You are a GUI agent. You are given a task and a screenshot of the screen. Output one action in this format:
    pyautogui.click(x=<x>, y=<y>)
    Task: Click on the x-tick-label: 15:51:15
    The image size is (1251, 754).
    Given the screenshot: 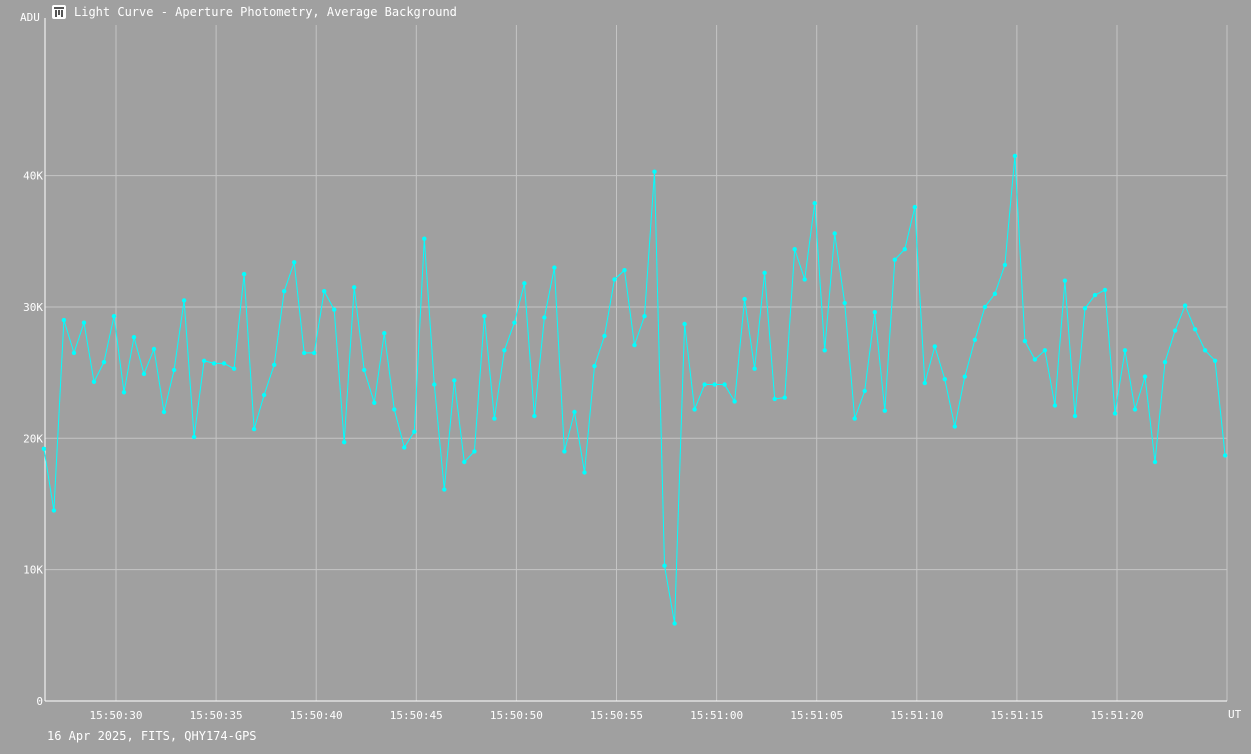 What is the action you would take?
    pyautogui.click(x=1016, y=715)
    